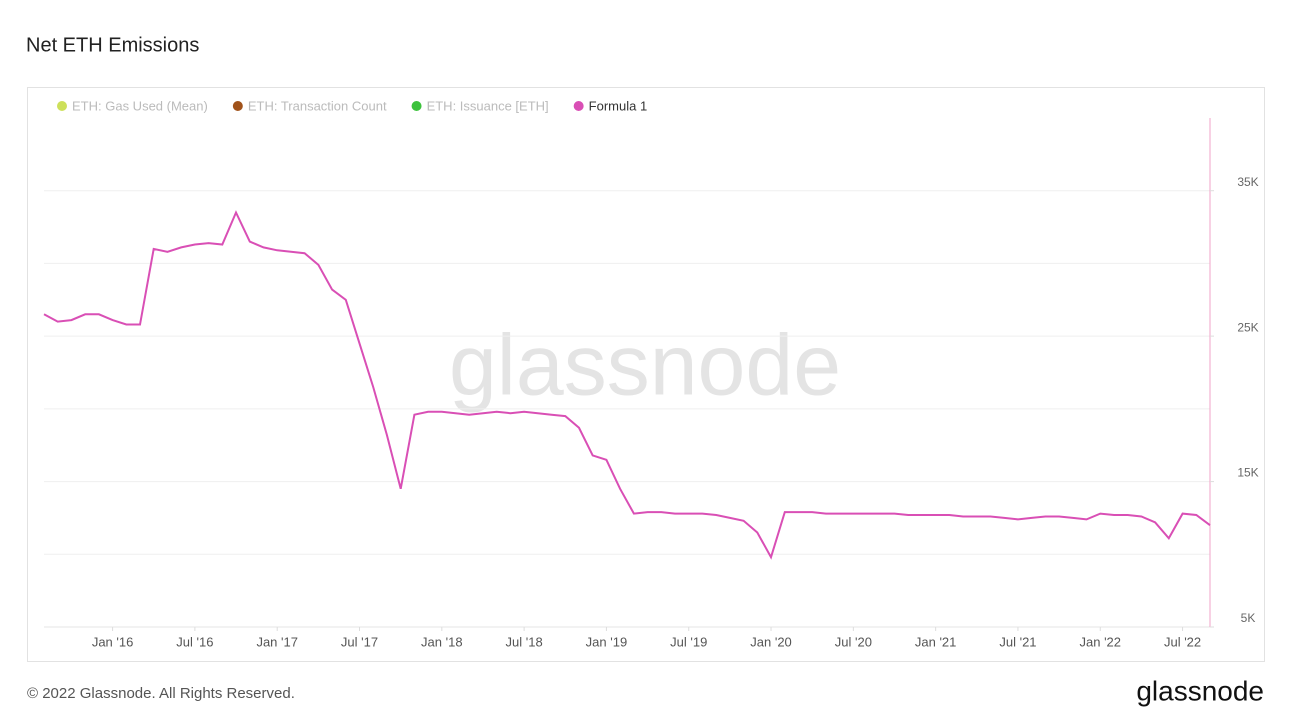 This screenshot has height=727, width=1292. I want to click on x-tick-label: Jul '17, so click(359, 641).